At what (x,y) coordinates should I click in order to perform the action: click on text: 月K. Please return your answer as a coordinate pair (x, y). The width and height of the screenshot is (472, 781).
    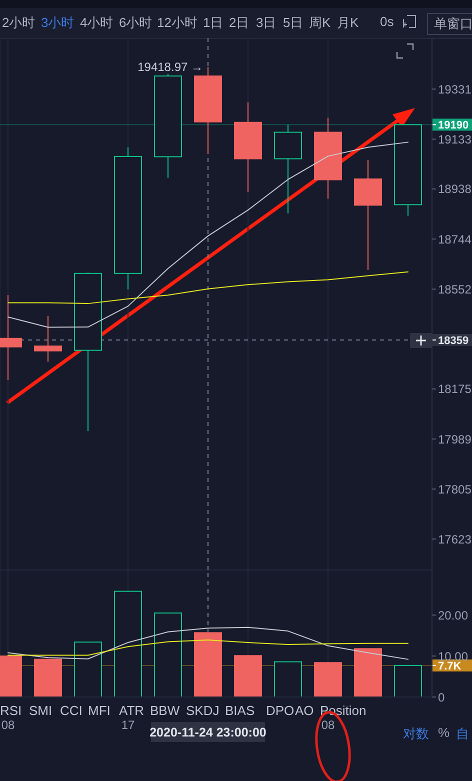
    Looking at the image, I should click on (348, 23).